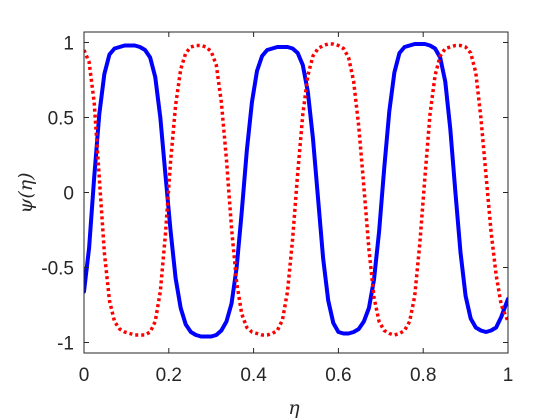  Describe the element at coordinates (508, 375) in the screenshot. I see `x-tick-label: 1` at that location.